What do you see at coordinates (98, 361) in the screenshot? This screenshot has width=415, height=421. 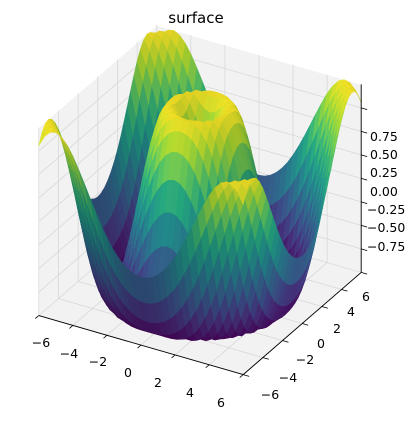 I see `x-tick-label: −2` at bounding box center [98, 361].